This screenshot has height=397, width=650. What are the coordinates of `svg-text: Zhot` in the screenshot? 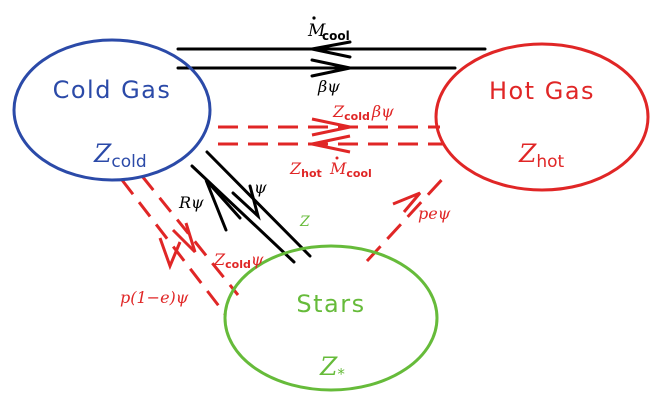 It's located at (305, 169).